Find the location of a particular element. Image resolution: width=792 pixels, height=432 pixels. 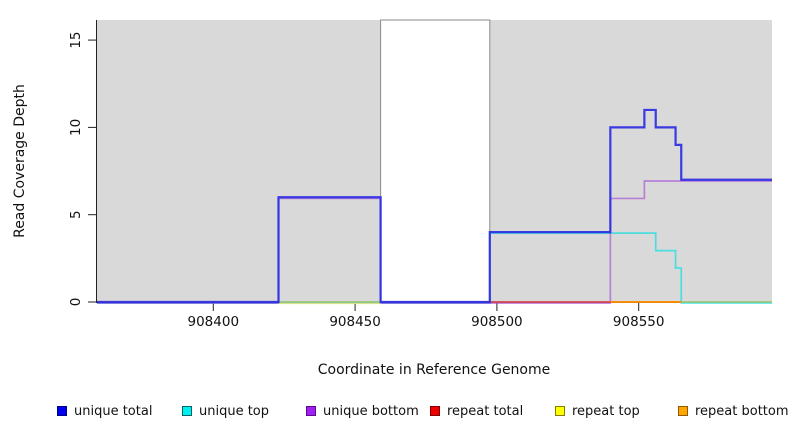

legend-item-unique-top: unique top is located at coordinates (225, 409).